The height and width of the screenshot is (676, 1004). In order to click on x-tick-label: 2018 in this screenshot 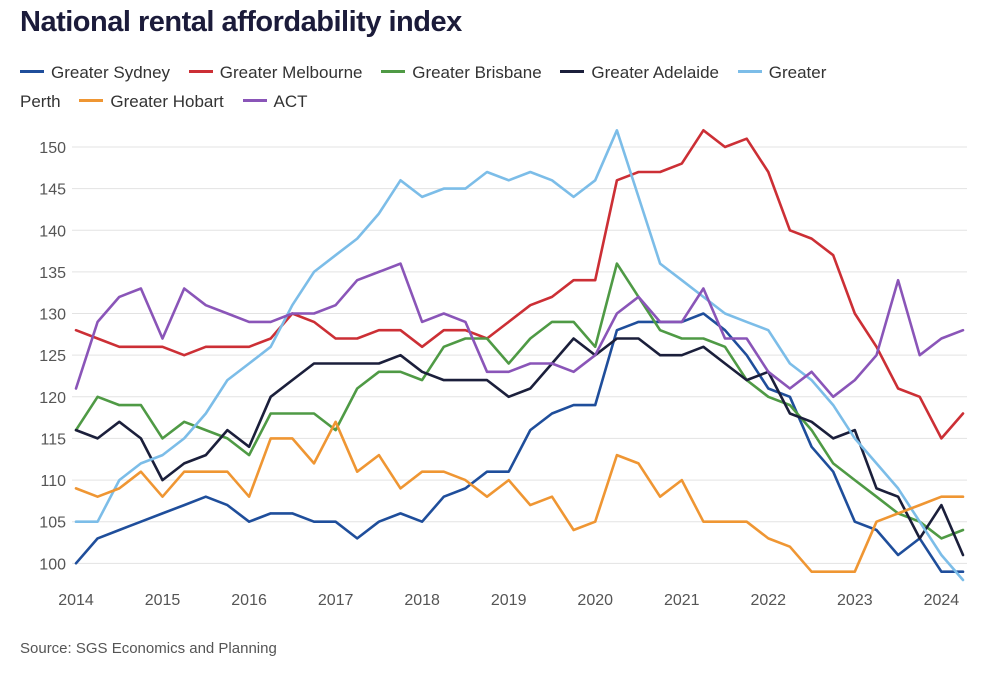, I will do `click(422, 600)`.